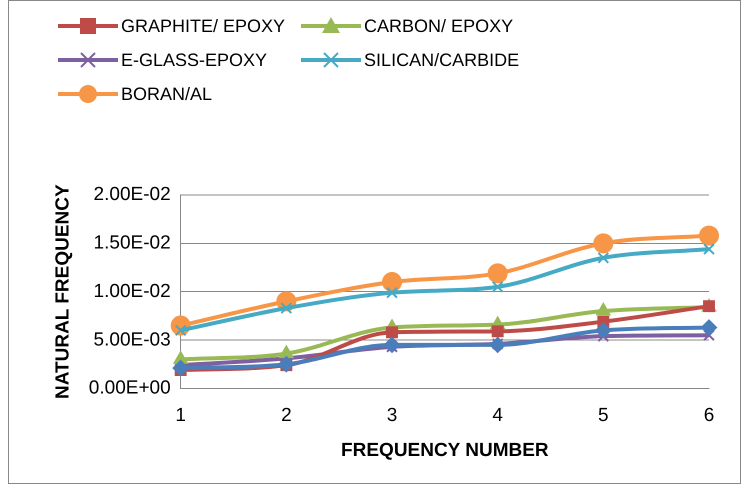 The image size is (741, 491). I want to click on x-tick-label: 5, so click(603, 415).